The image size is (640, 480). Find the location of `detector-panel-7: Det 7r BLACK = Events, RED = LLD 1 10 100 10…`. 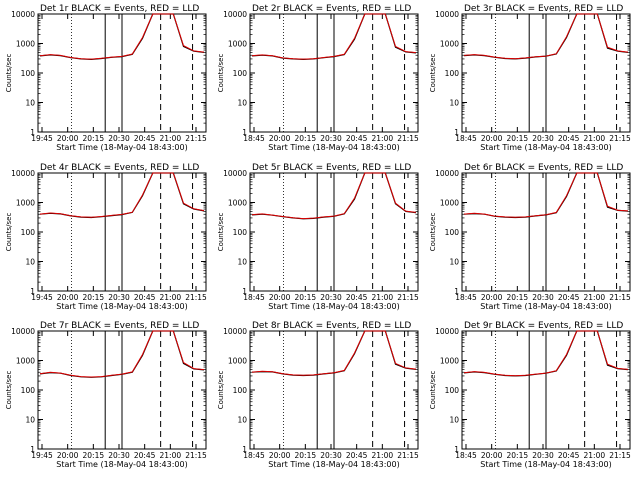

detector-panel-7: Det 7r BLACK = Events, RED = LLD 1 10 100 10… is located at coordinates (106, 395).